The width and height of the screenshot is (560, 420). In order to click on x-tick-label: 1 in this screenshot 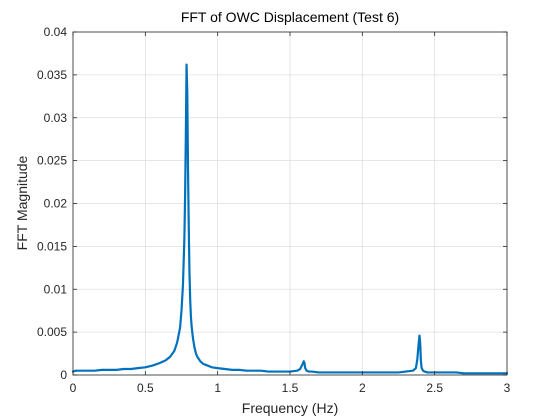, I will do `click(217, 388)`.